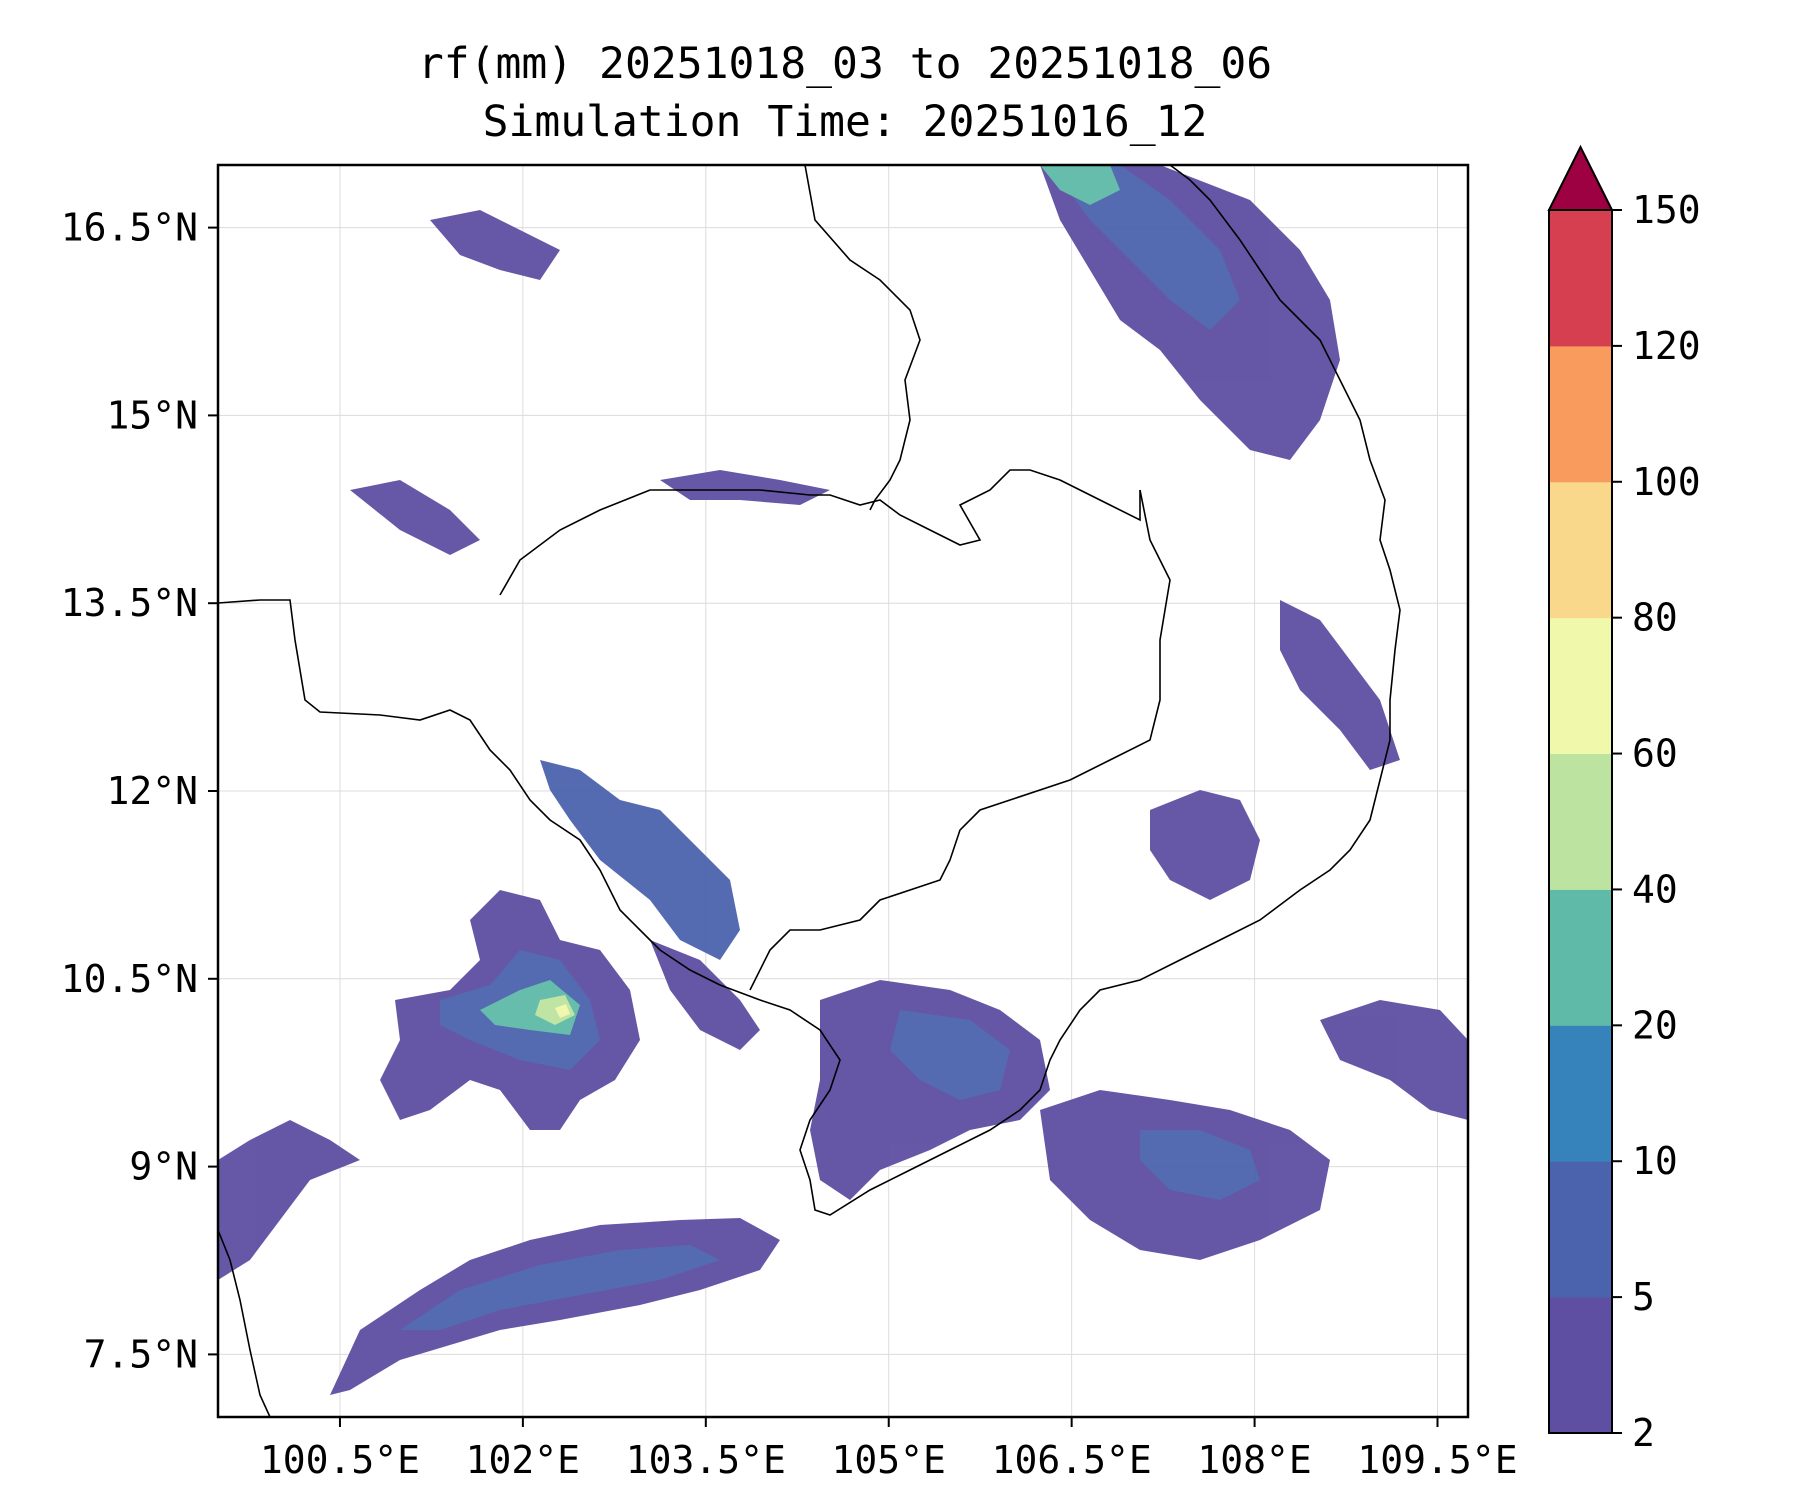  I want to click on x-tick-label: 106.5°E, so click(1072, 1460).